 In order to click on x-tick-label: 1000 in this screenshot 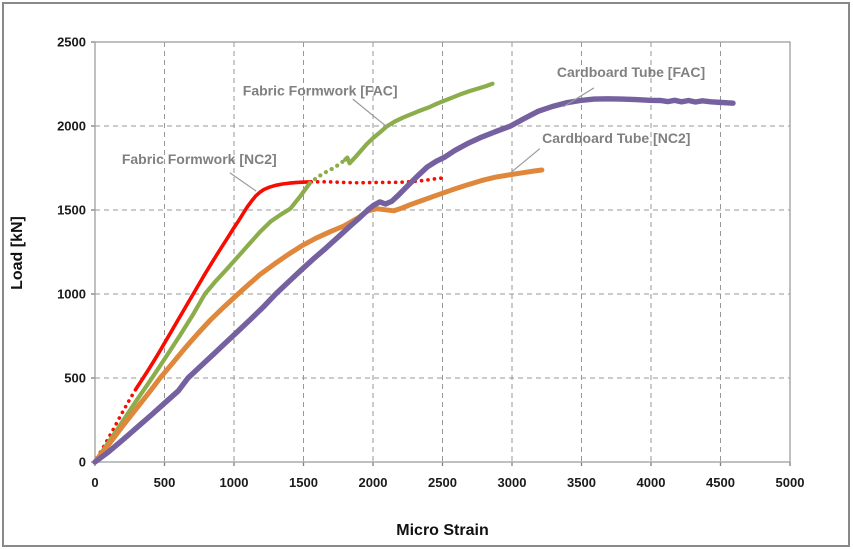, I will do `click(234, 482)`.